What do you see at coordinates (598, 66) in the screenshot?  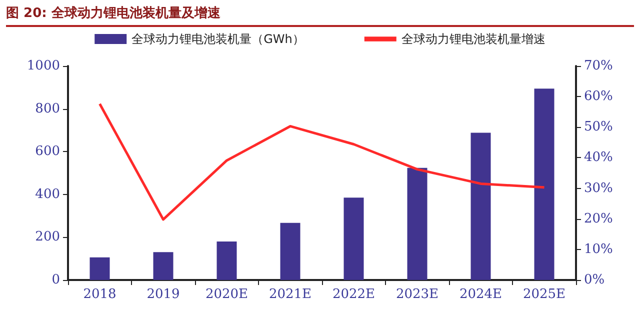 I see `y2-tick-label: 70%` at bounding box center [598, 66].